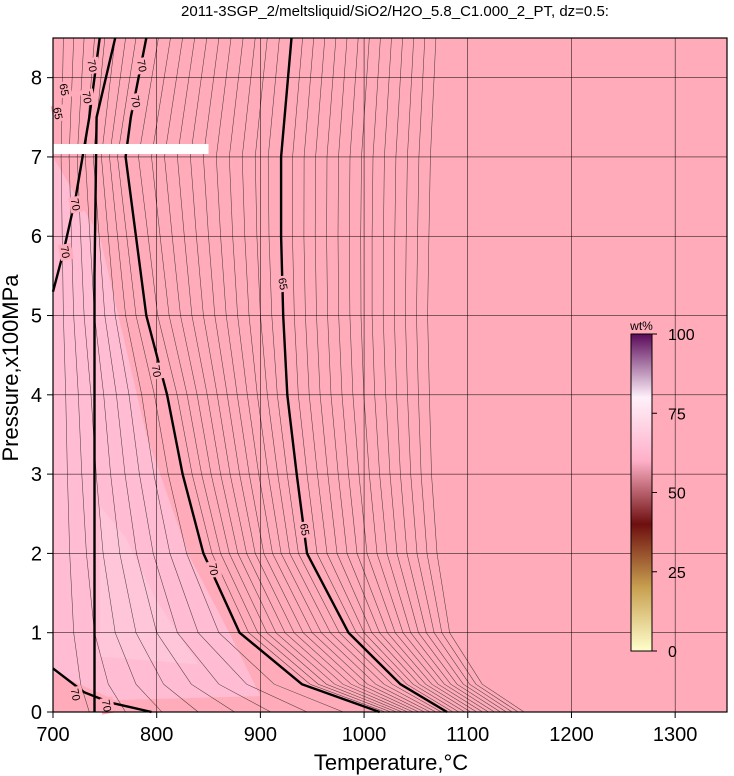 Image resolution: width=734 pixels, height=776 pixels. I want to click on y-axis-title: Pressure,x100MPa, so click(11, 368).